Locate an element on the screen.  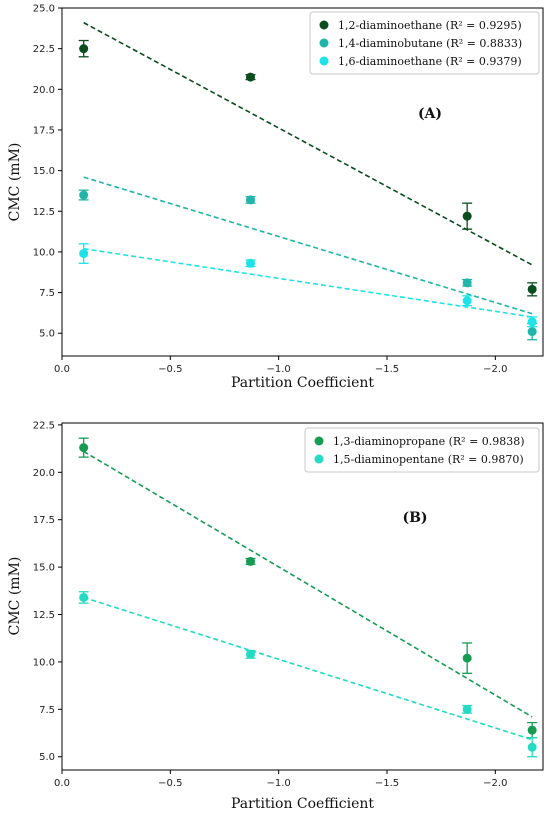
legend-label: 1,5-diaminopentane (R² = 0.9870) is located at coordinates (428, 459).